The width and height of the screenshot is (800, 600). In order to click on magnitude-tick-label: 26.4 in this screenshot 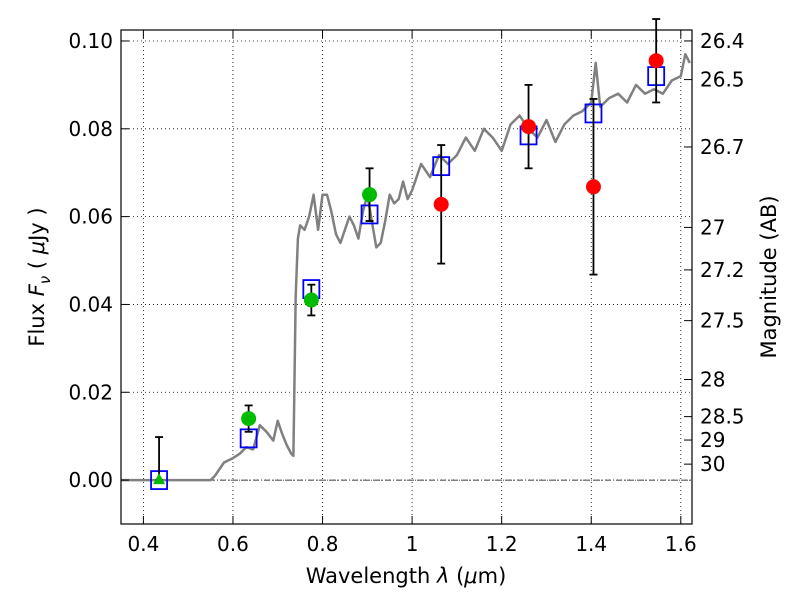, I will do `click(722, 41)`.